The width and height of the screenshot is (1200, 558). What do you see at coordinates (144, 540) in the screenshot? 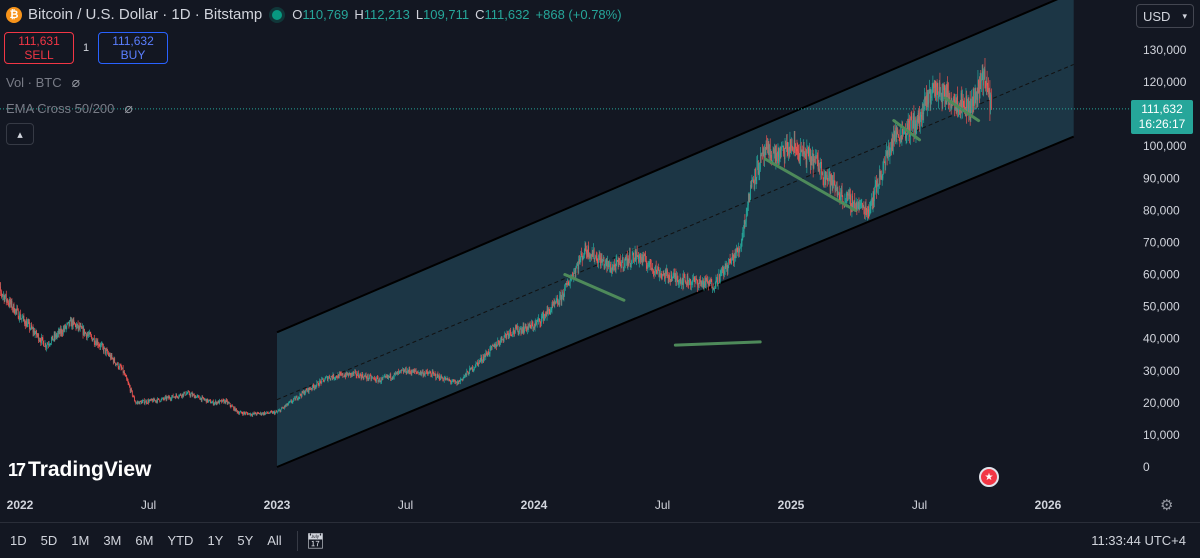
I see `timeframe-6m: 6M` at bounding box center [144, 540].